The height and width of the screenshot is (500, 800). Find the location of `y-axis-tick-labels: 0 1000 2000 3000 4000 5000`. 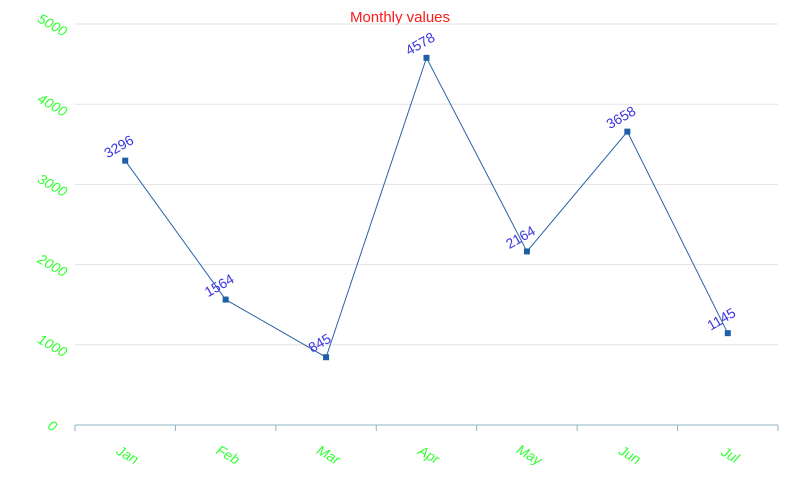

y-axis-tick-labels: 0 1000 2000 3000 4000 5000 is located at coordinates (52, 222).